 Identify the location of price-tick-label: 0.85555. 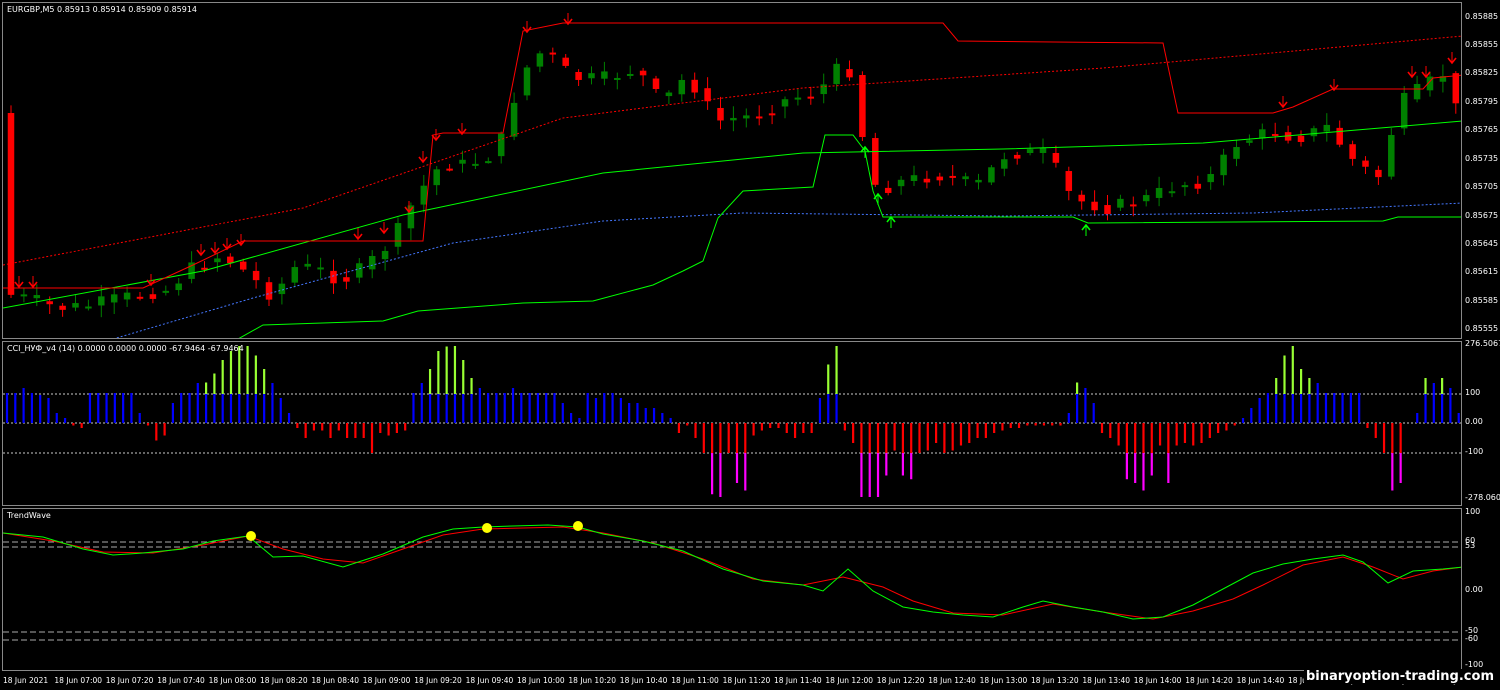
(1482, 328).